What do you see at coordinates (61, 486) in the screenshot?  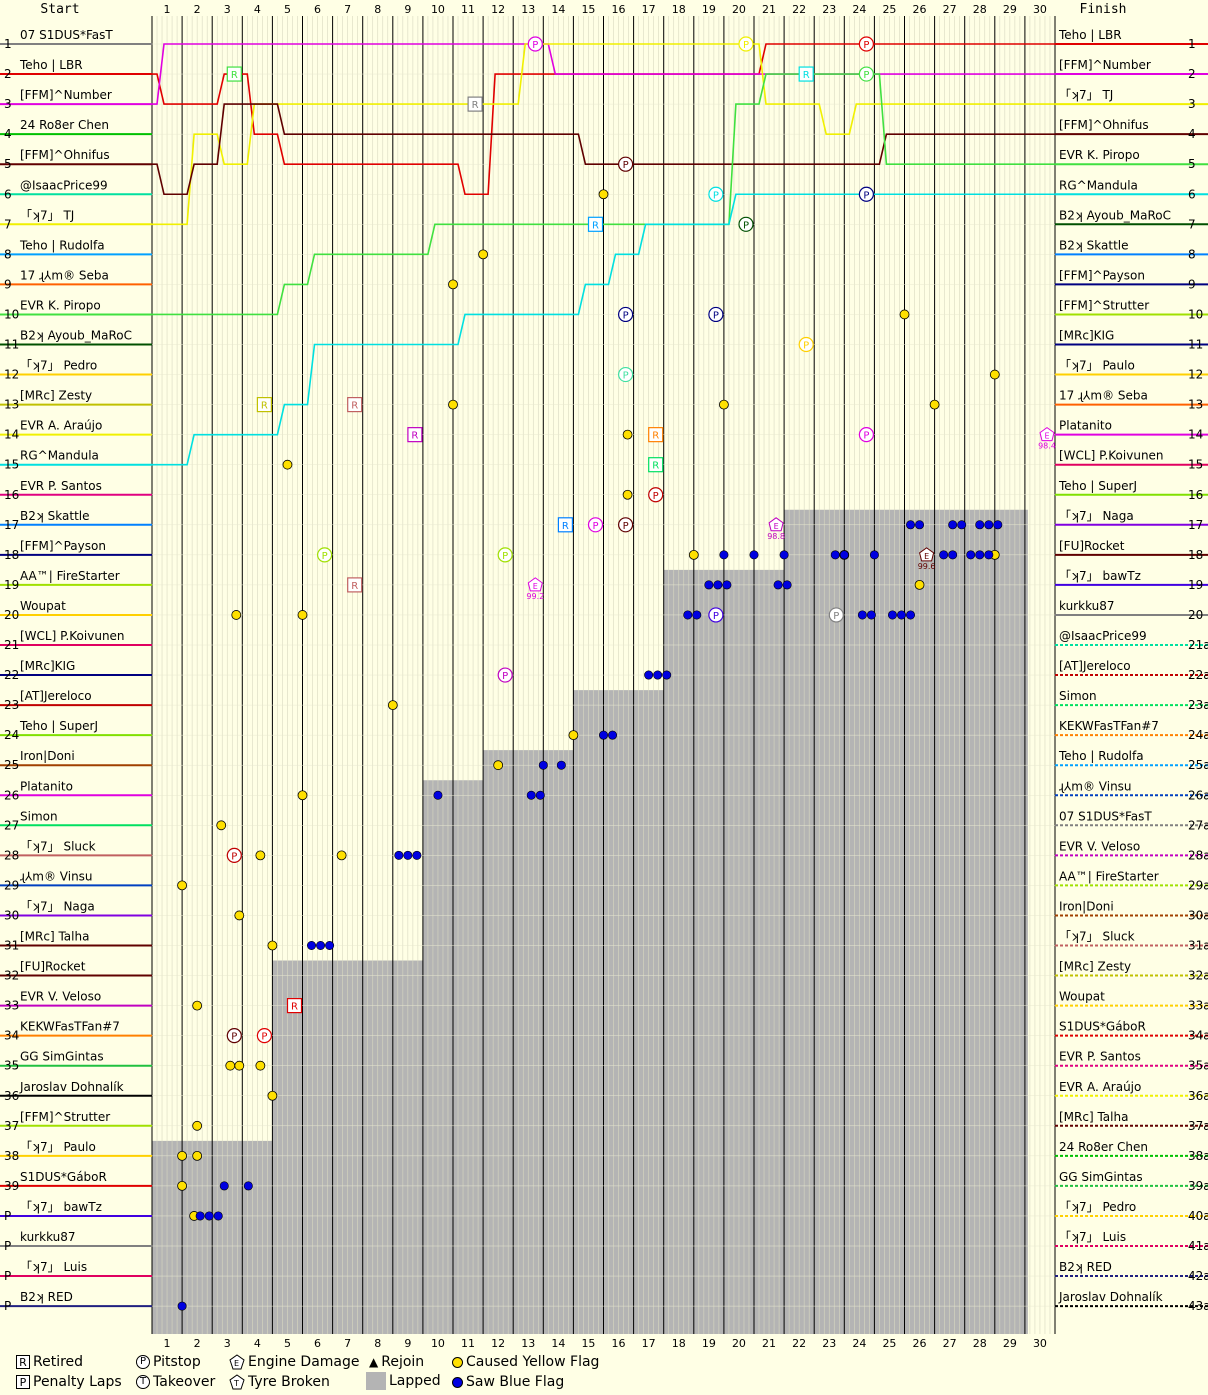 I see `start-driver-name: EVR P. Santos` at bounding box center [61, 486].